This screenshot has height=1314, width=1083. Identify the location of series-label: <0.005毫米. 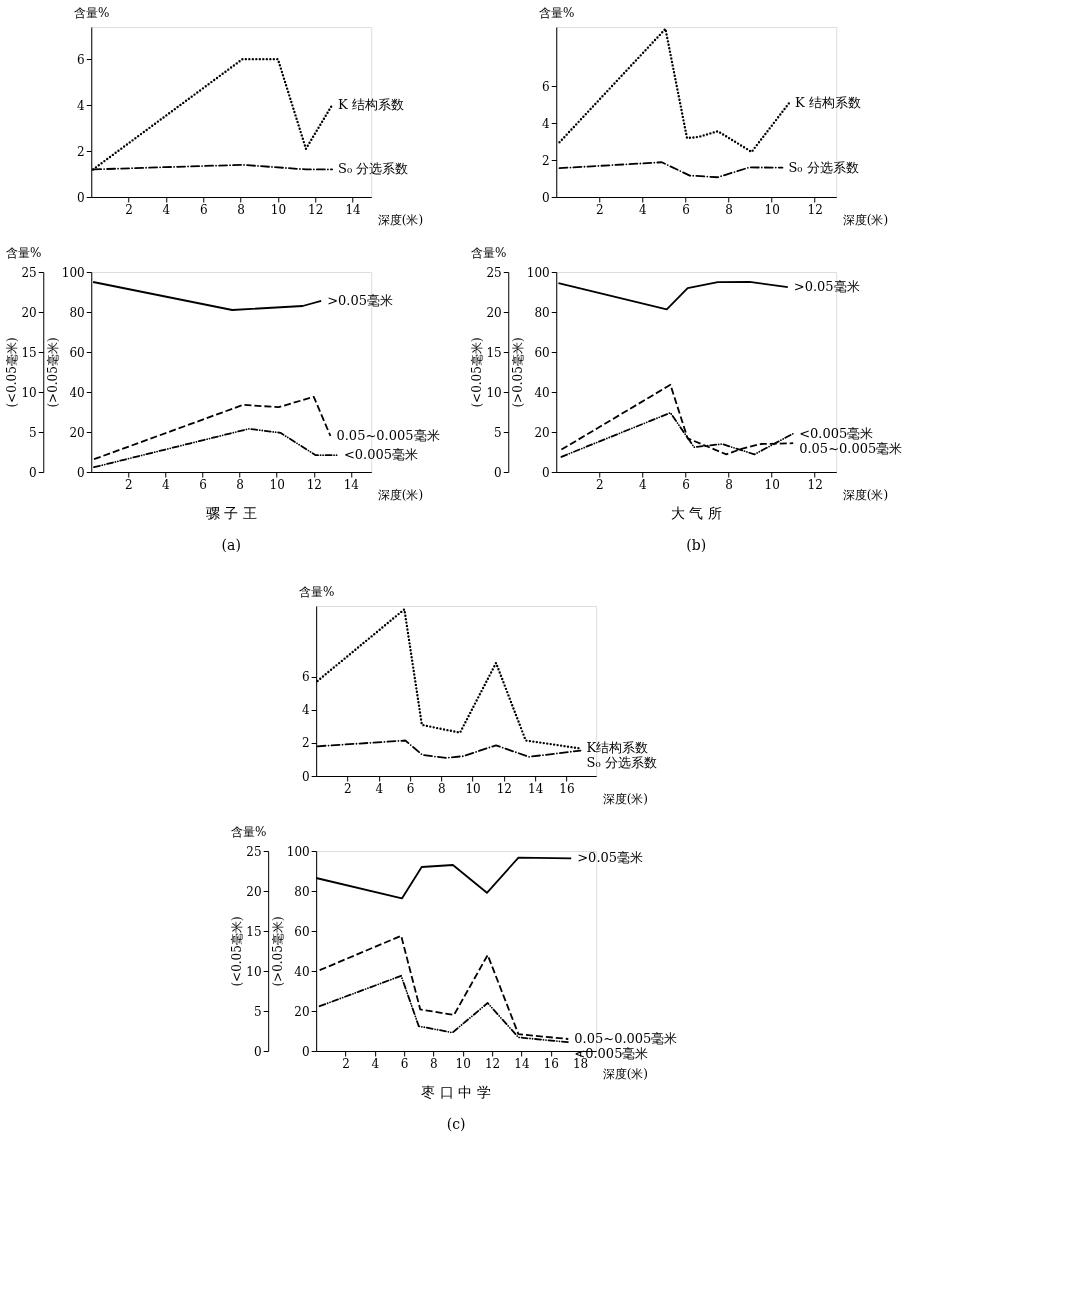
(380, 455).